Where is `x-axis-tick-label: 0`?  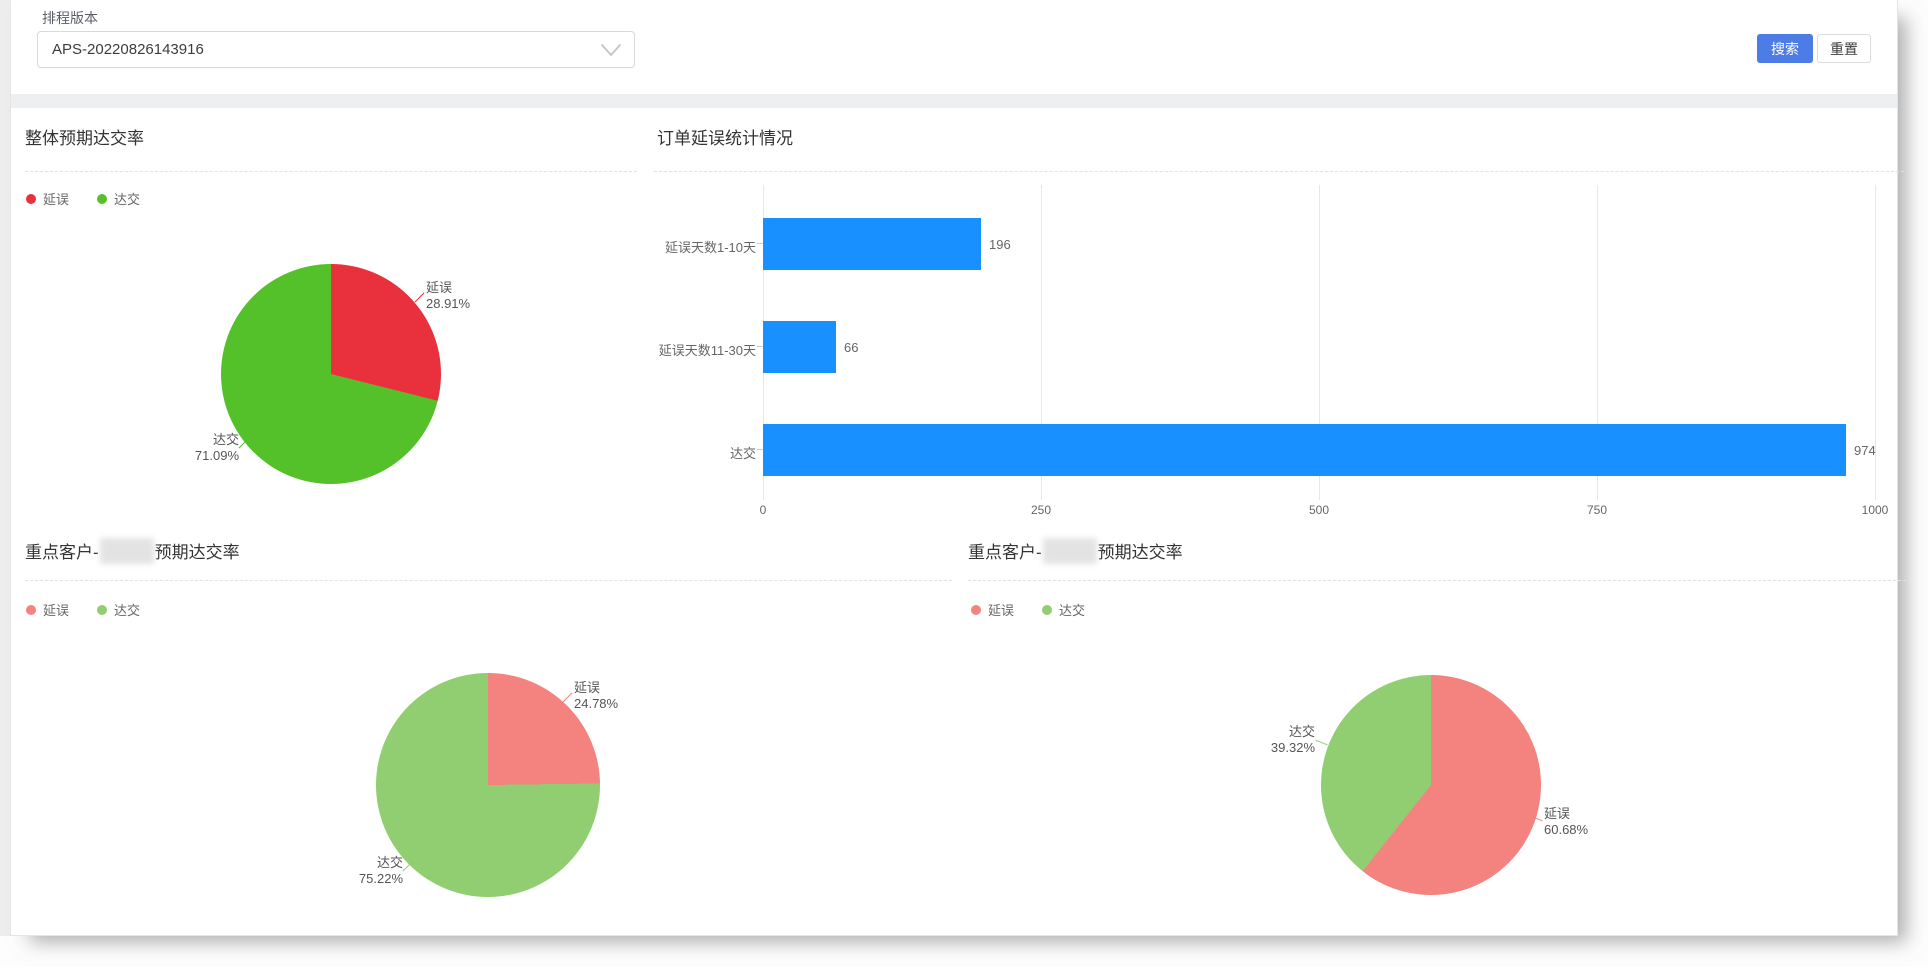 x-axis-tick-label: 0 is located at coordinates (763, 510).